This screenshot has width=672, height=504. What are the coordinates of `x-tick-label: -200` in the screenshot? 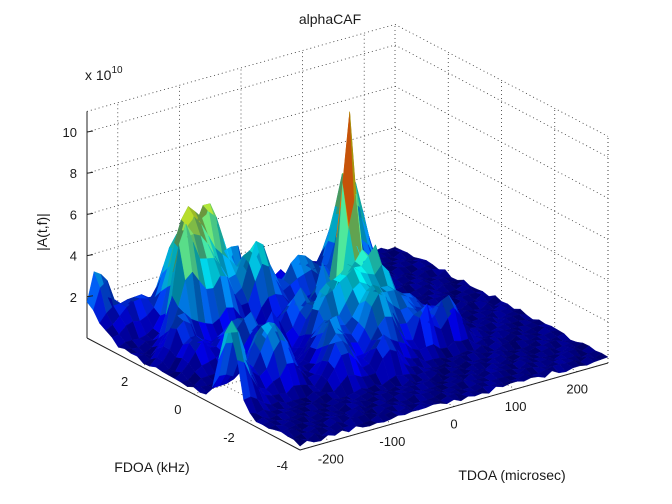 It's located at (331, 458).